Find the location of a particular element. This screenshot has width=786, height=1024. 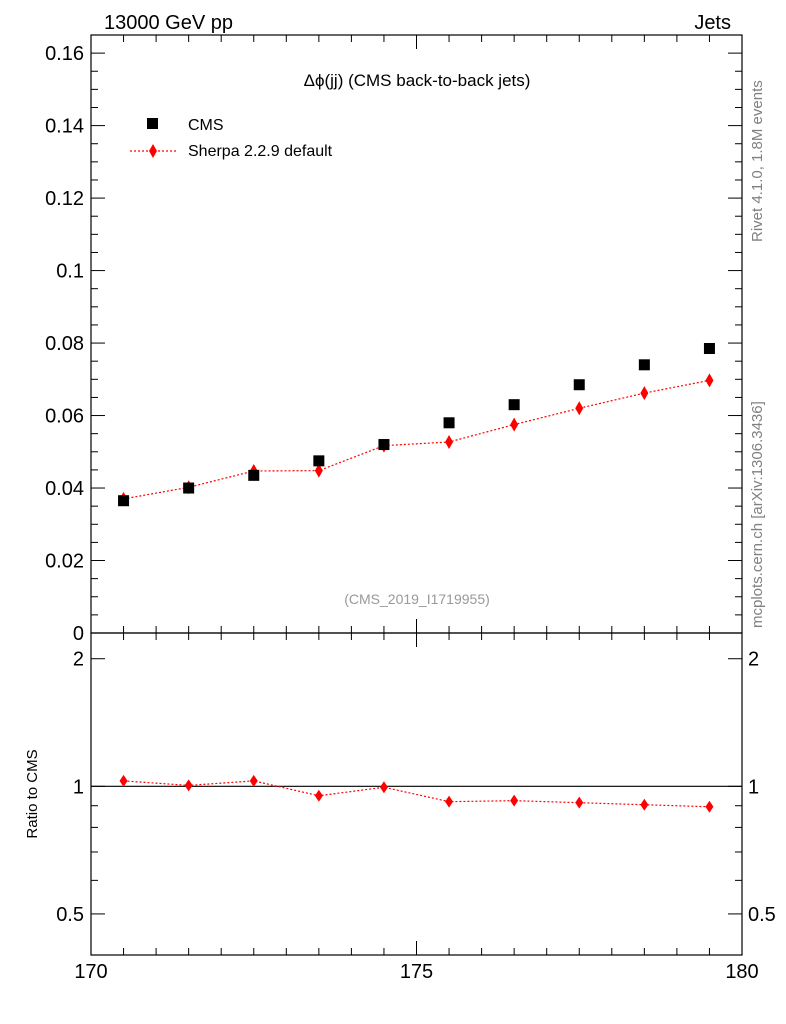

y-tick-label: 0.16 is located at coordinates (64, 54).